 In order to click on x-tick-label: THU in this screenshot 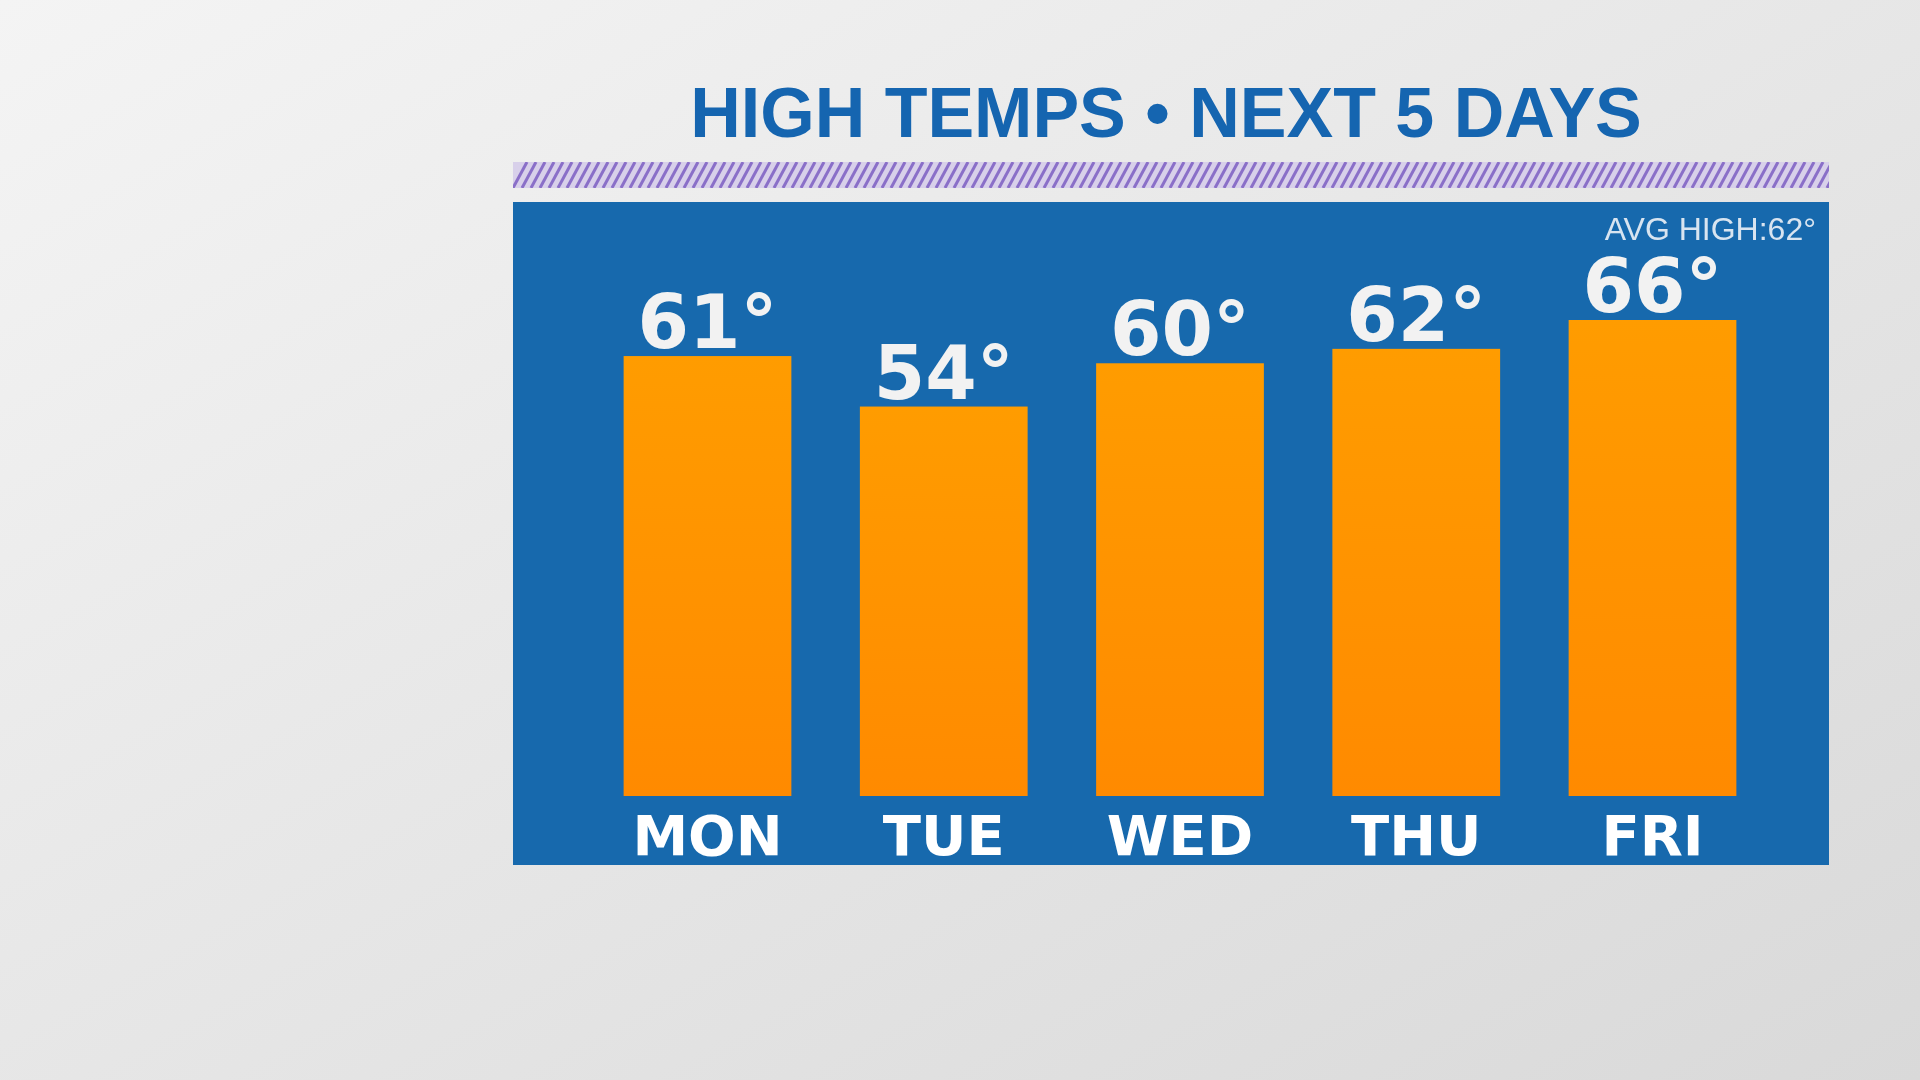, I will do `click(1416, 835)`.